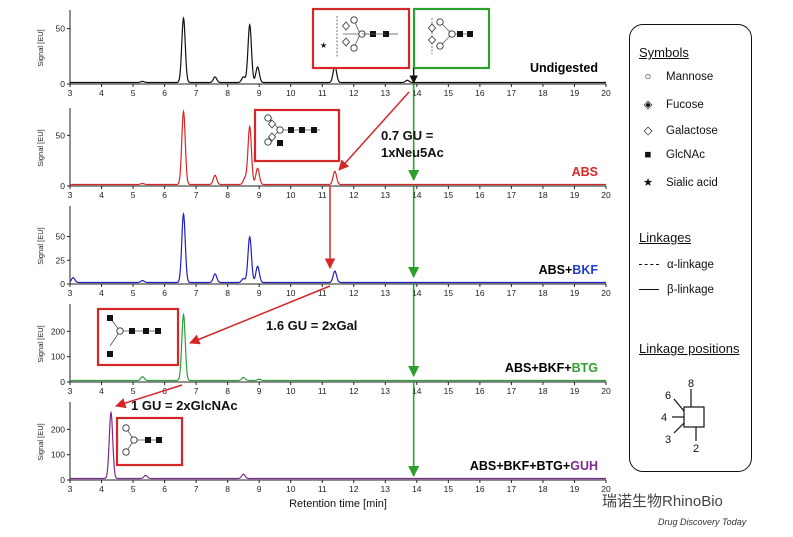 This screenshot has width=793, height=537. What do you see at coordinates (259, 489) in the screenshot?
I see `x-tick-label: 9` at bounding box center [259, 489].